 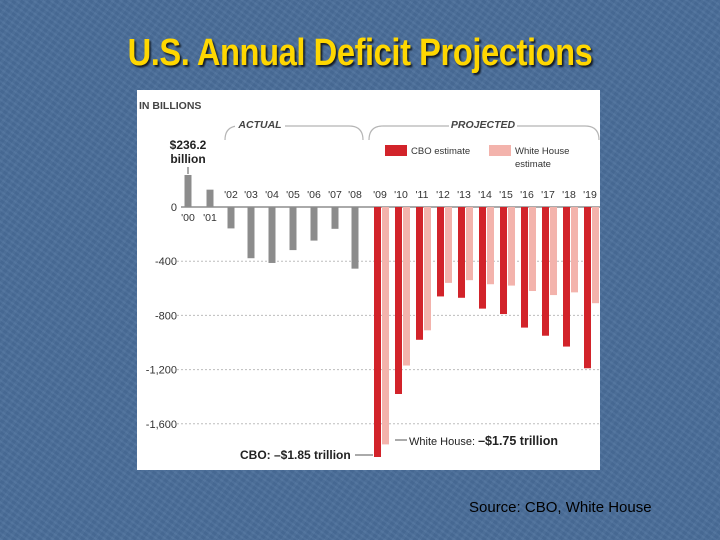 I want to click on x-tick-label: '11, so click(x=422, y=195).